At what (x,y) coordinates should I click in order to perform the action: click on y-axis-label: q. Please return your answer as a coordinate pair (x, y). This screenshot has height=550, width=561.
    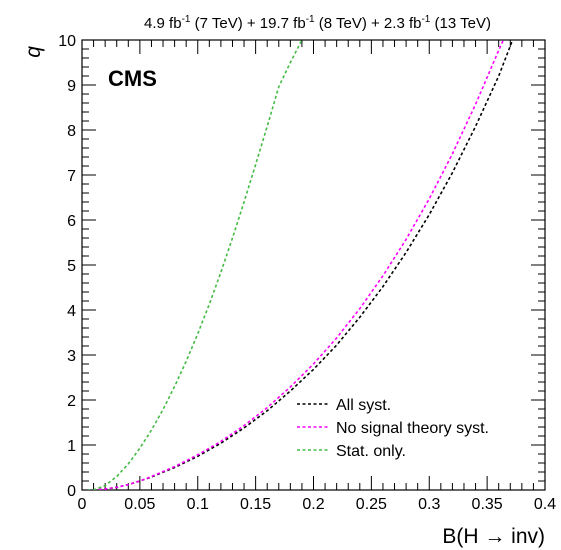
    Looking at the image, I should click on (33, 52).